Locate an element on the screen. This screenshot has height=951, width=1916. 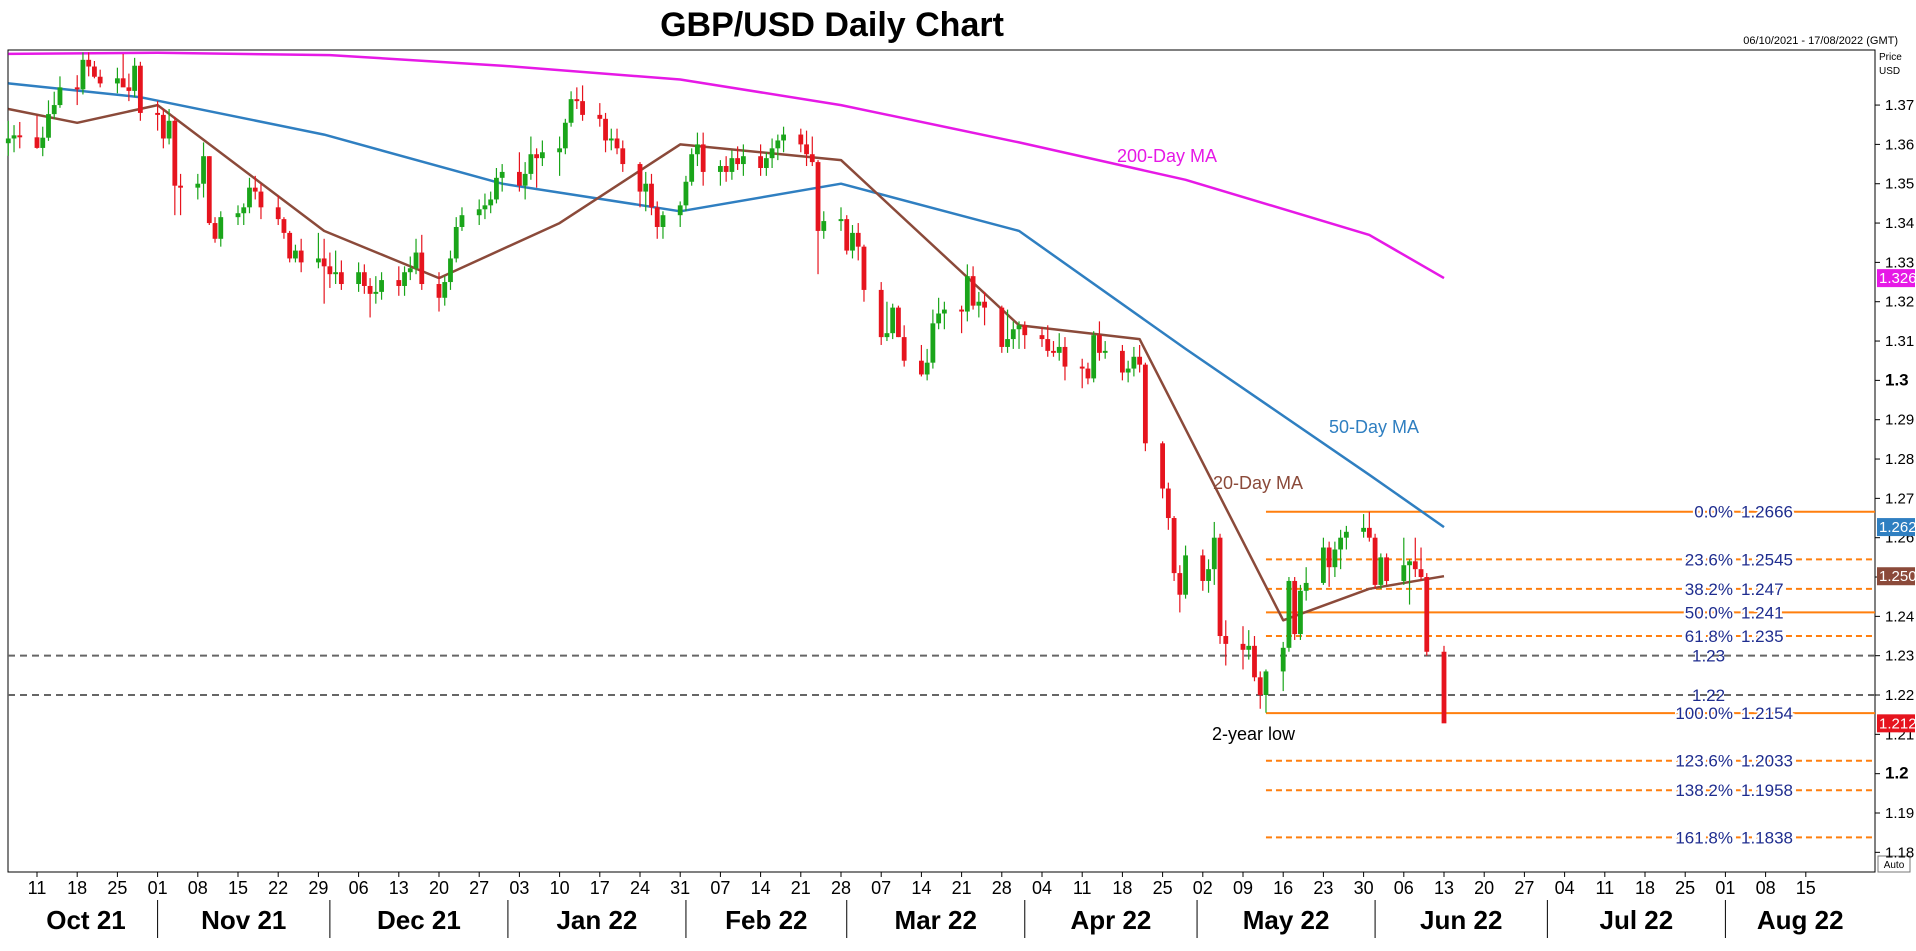
fib-level-label: 0.0% is located at coordinates (1713, 512).